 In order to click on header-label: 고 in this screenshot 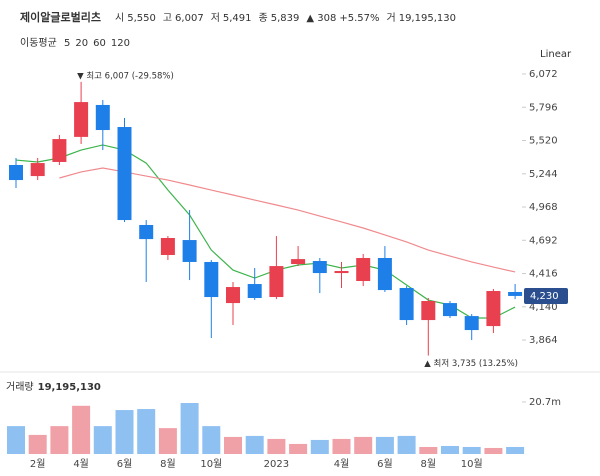, I will do `click(167, 18)`.